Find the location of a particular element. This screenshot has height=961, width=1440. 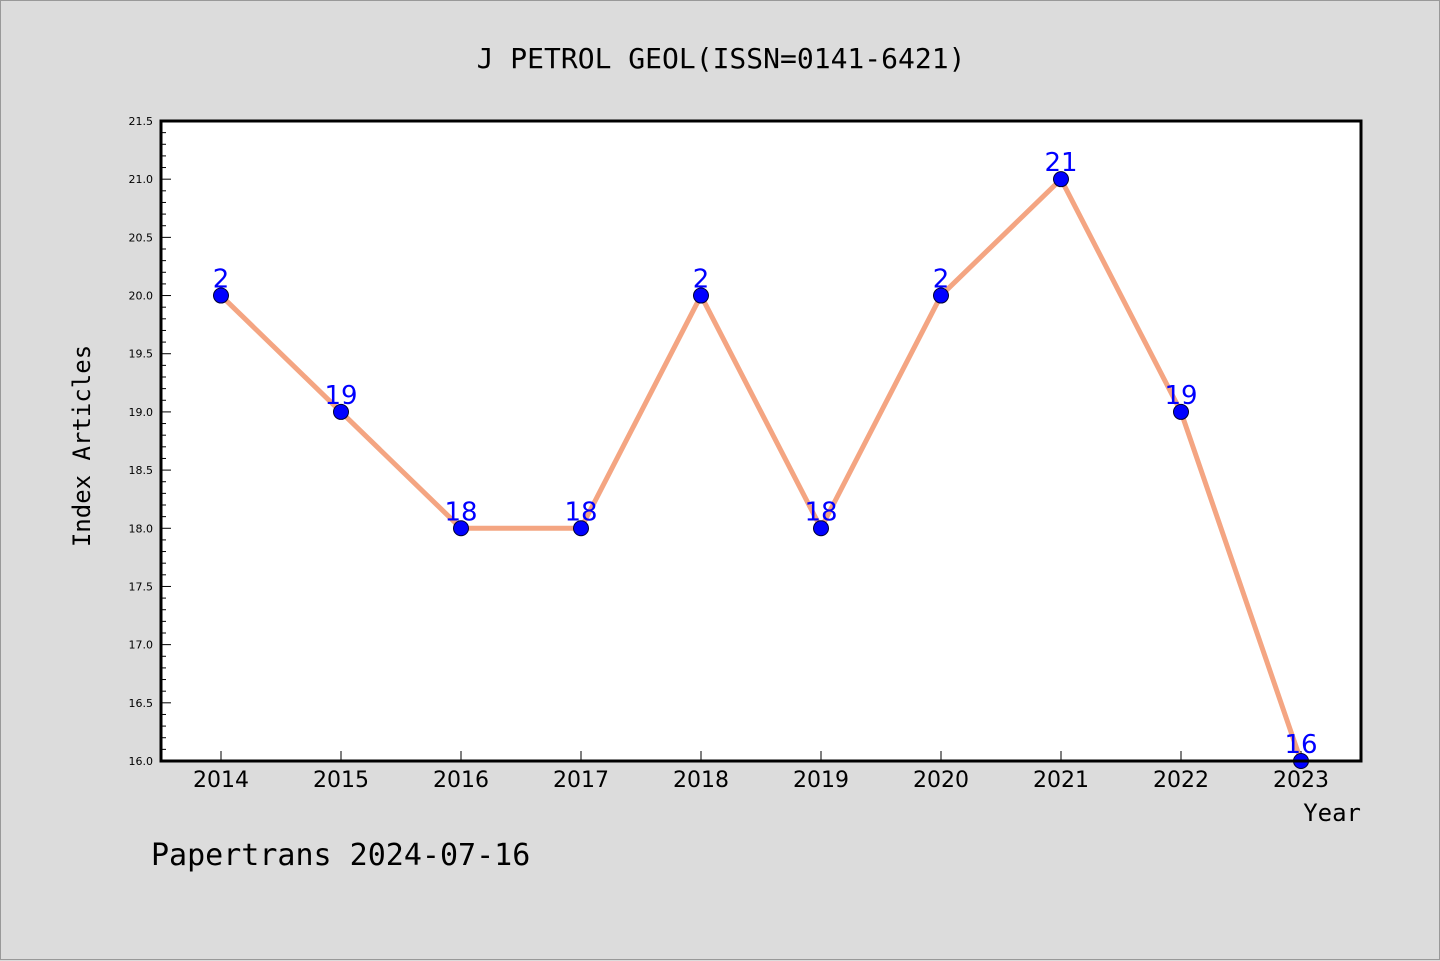

y-tick-label: 16.5 is located at coordinates (141, 703).